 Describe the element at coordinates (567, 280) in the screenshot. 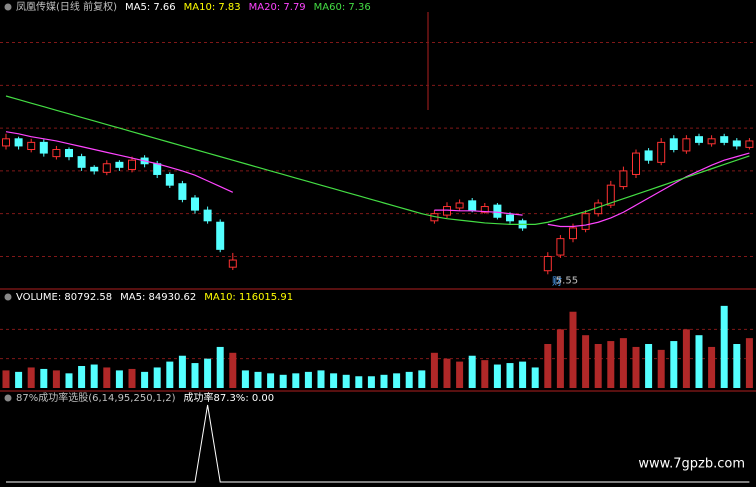

I see `low-price-label: 5.55` at that location.